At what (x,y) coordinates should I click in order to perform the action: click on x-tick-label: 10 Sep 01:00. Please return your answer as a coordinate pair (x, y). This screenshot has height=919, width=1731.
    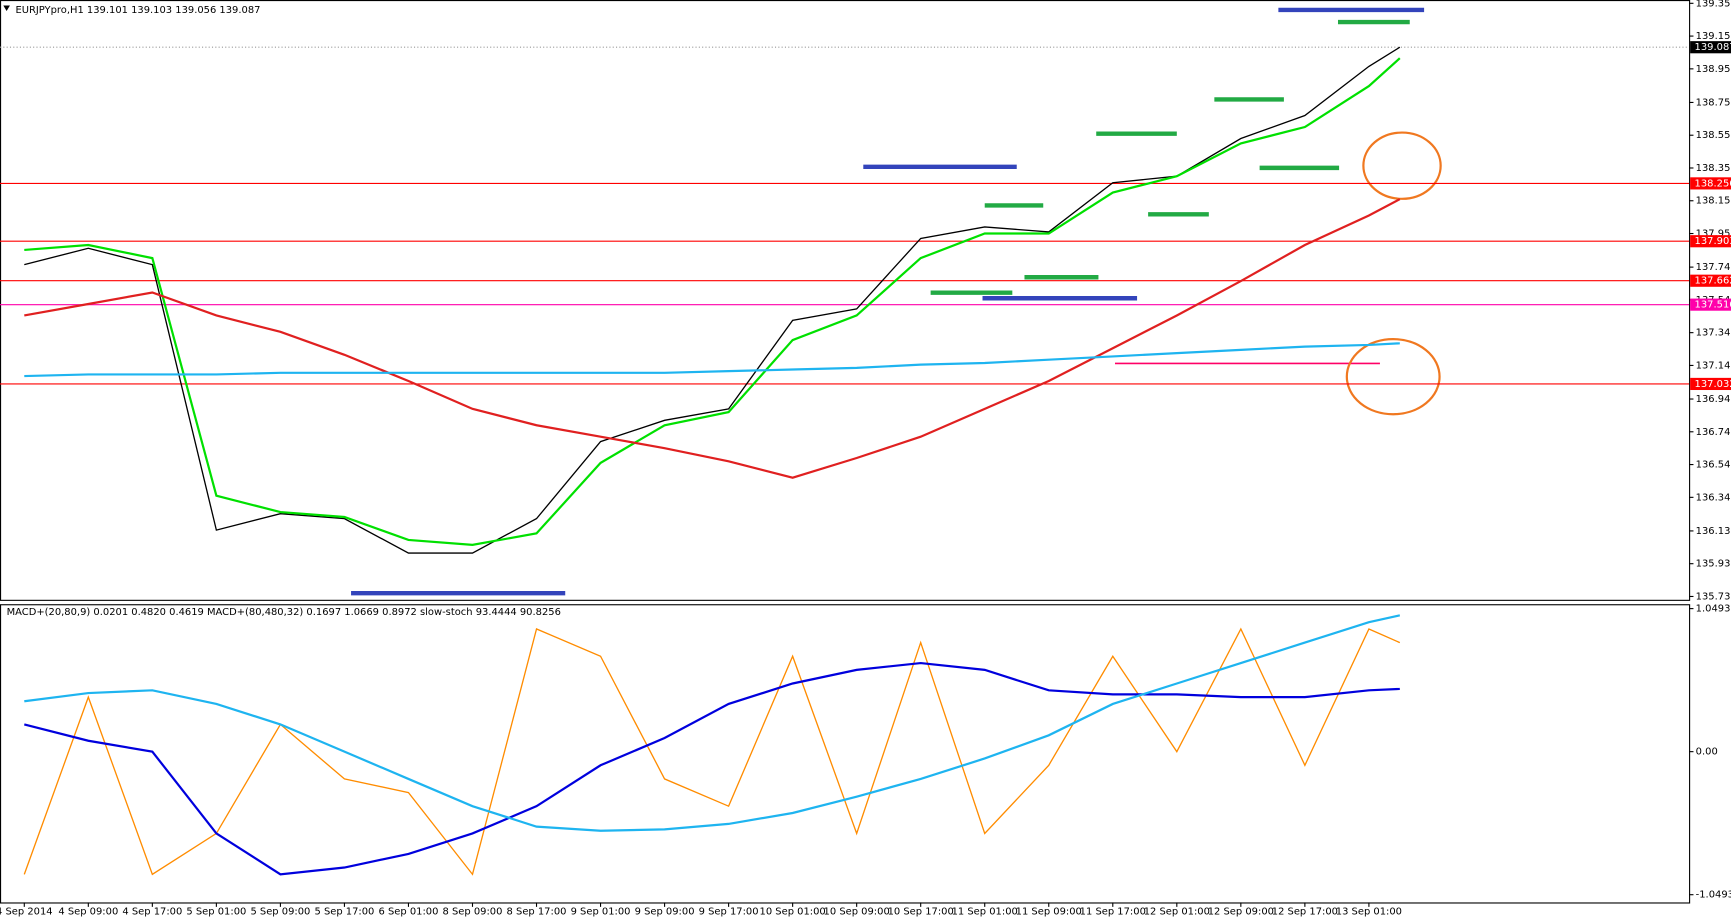
    Looking at the image, I should click on (793, 911).